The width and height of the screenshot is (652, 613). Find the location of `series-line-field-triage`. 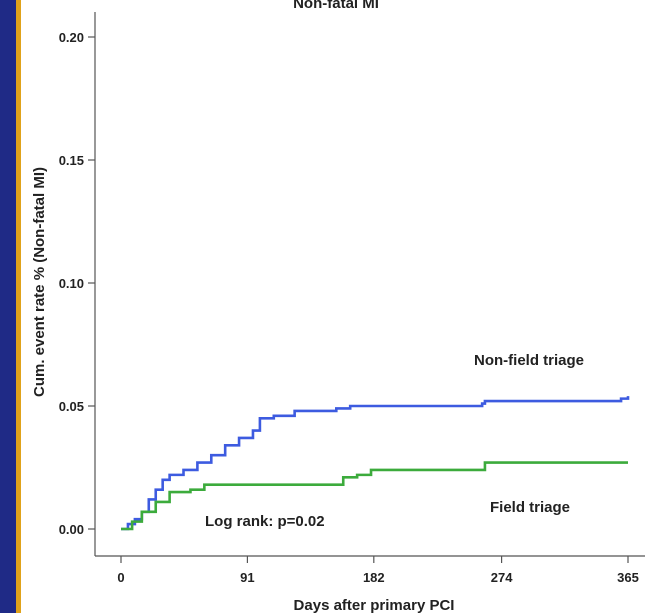

series-line-field-triage is located at coordinates (374, 496).